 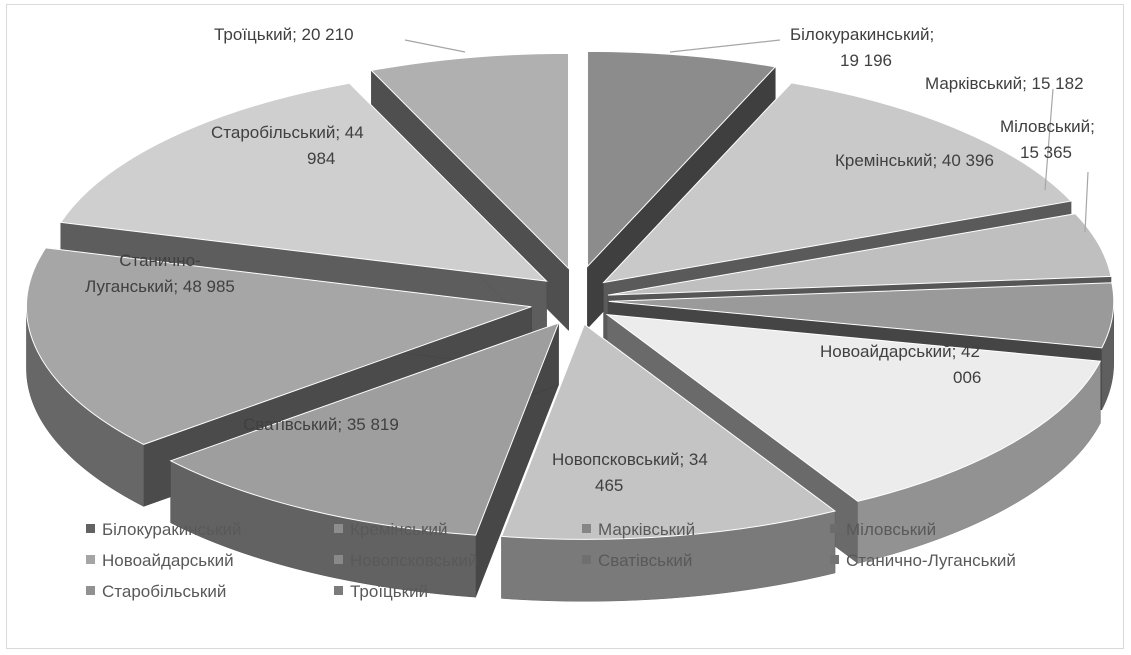 I want to click on legend-item-8: Старобільський, so click(x=156, y=592).